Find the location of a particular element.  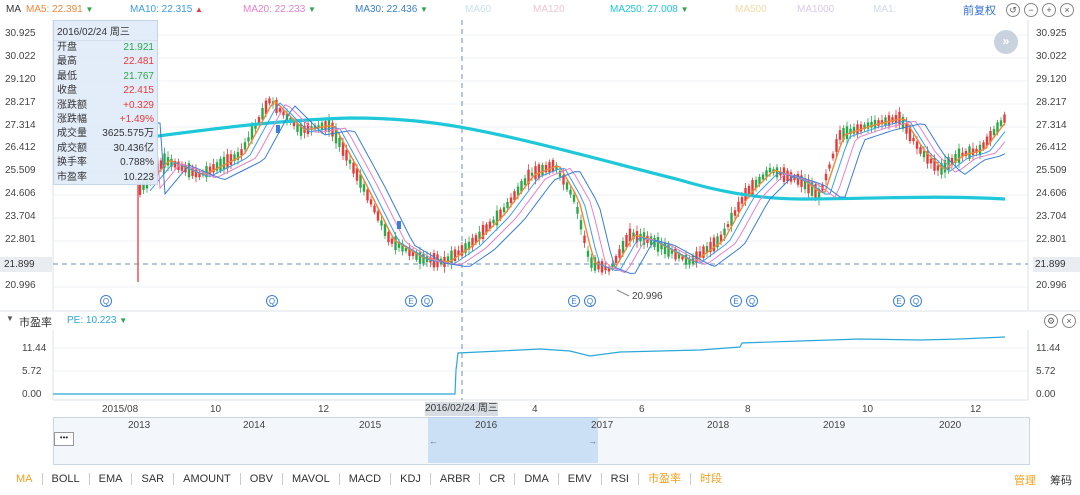

tooltip-row: 成交量 3625.575万 is located at coordinates (105, 134).